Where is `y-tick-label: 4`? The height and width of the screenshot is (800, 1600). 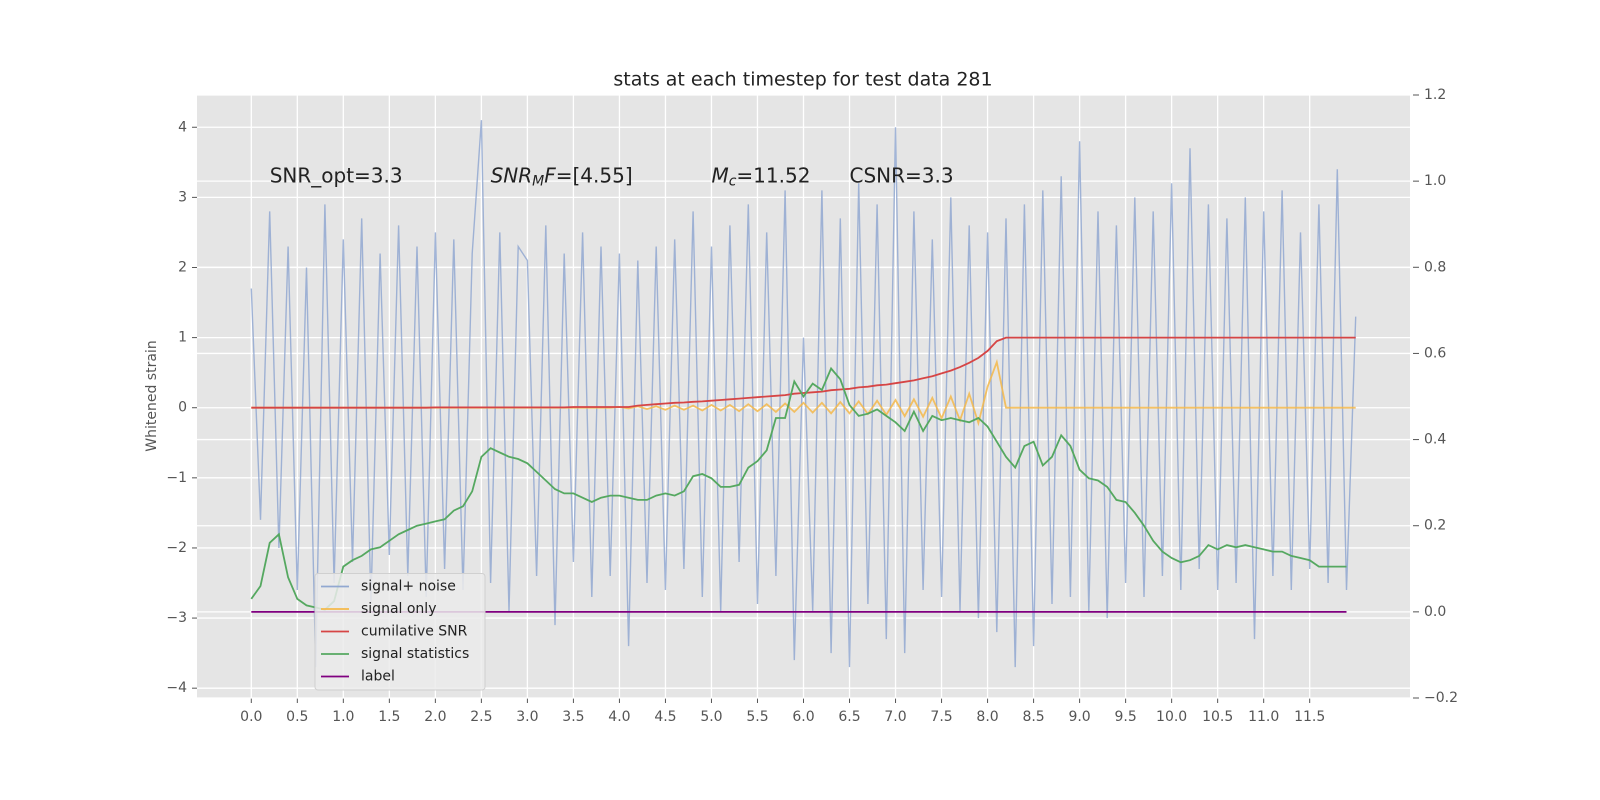 y-tick-label: 4 is located at coordinates (182, 127).